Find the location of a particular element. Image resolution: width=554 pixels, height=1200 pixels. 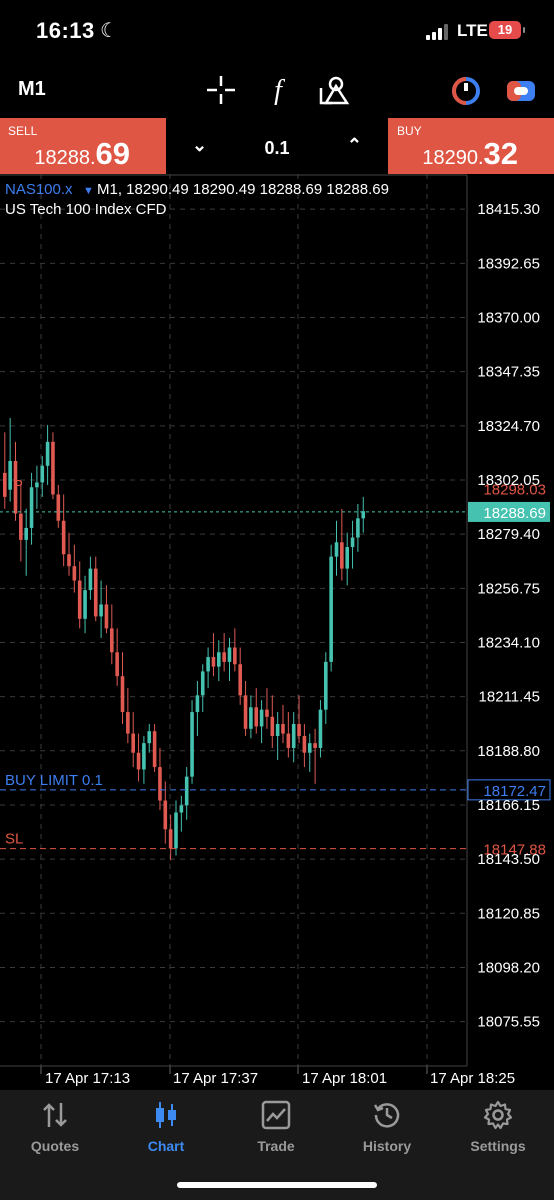

time-tick-label: 17 Apr 18:01 is located at coordinates (344, 1078).